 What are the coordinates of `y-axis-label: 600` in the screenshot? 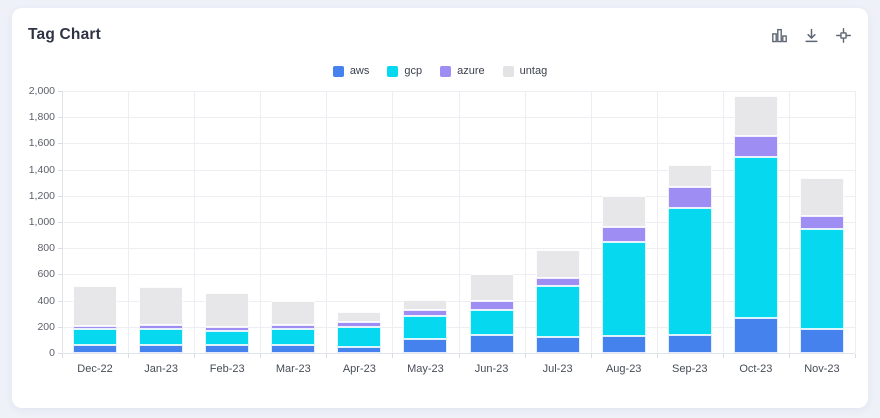 It's located at (46, 274).